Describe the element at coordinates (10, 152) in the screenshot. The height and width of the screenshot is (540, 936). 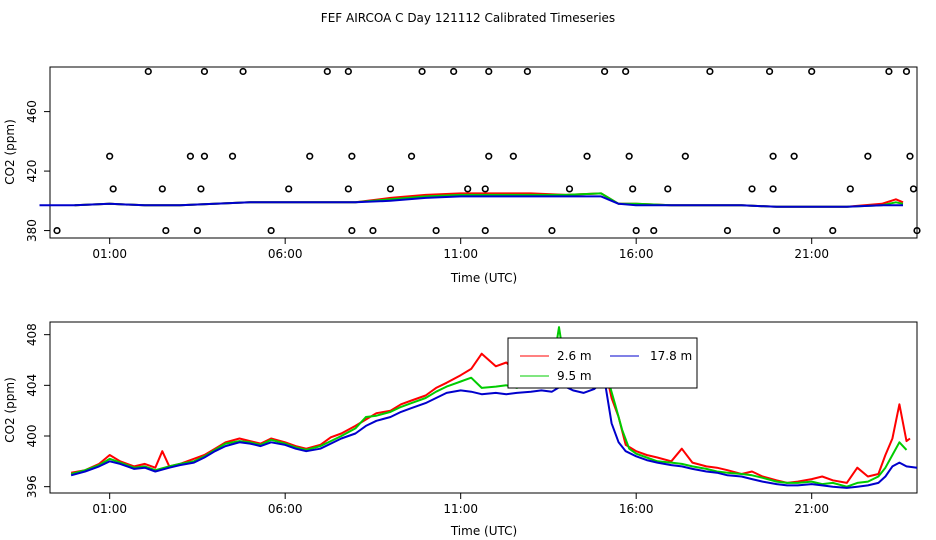
I see `top-y-label: CO2 (ppm)` at that location.